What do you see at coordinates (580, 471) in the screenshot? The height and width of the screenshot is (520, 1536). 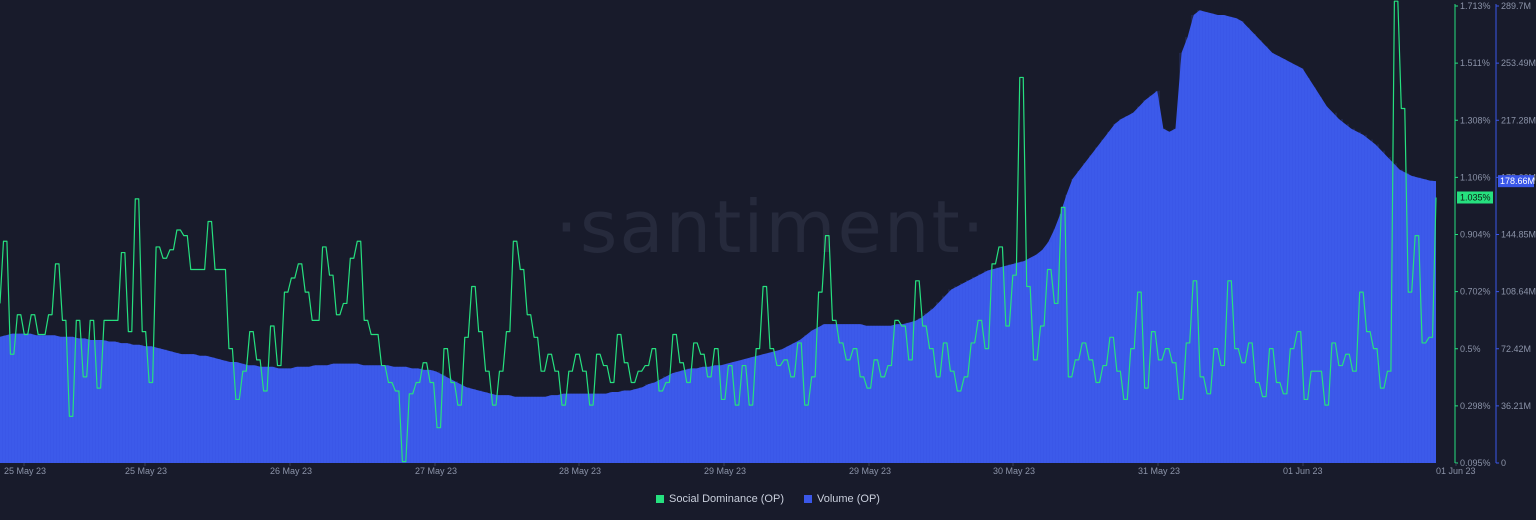 I see `x-tick-label: 28 May 23` at bounding box center [580, 471].